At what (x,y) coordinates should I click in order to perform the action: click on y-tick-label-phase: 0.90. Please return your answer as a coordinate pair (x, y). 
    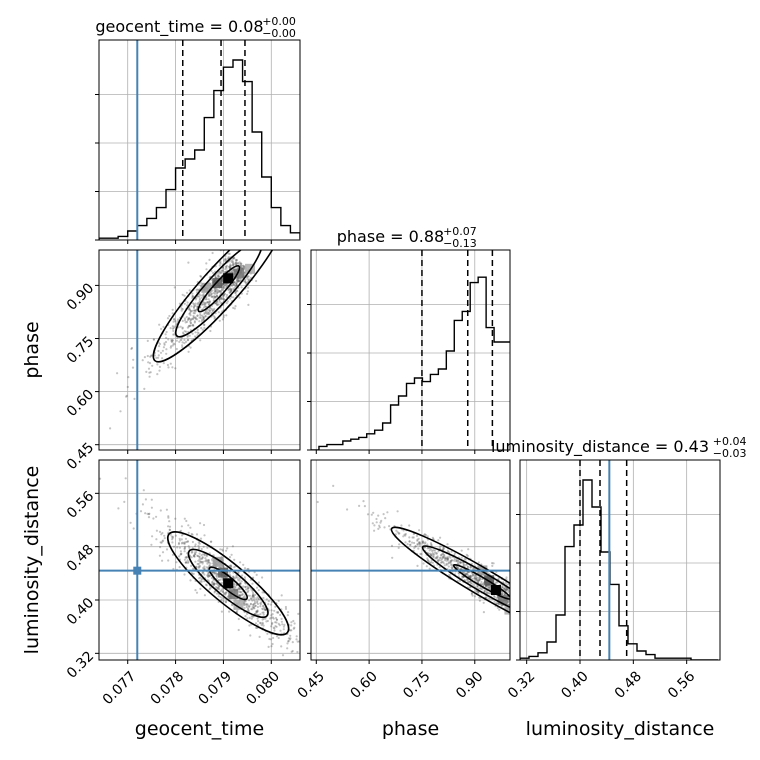
    Looking at the image, I should click on (80, 296).